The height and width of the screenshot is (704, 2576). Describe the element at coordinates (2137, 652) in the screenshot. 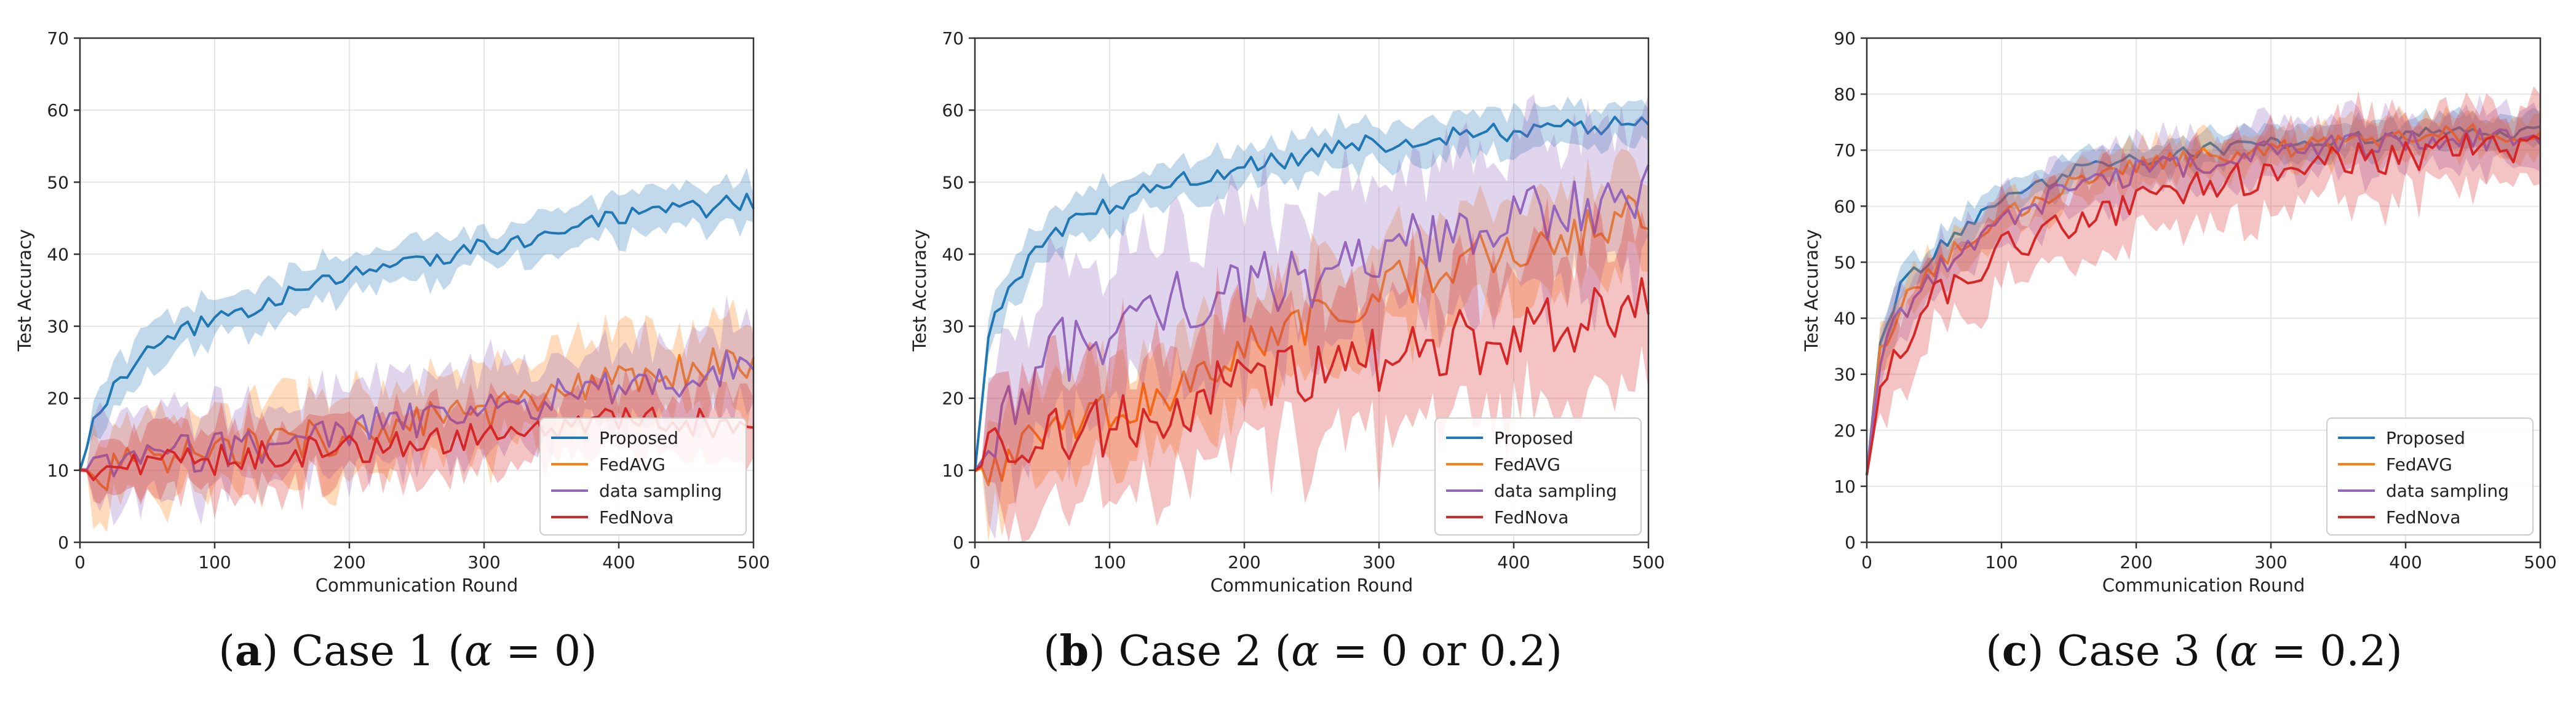

I see `caption-text: Case 3 (` at that location.